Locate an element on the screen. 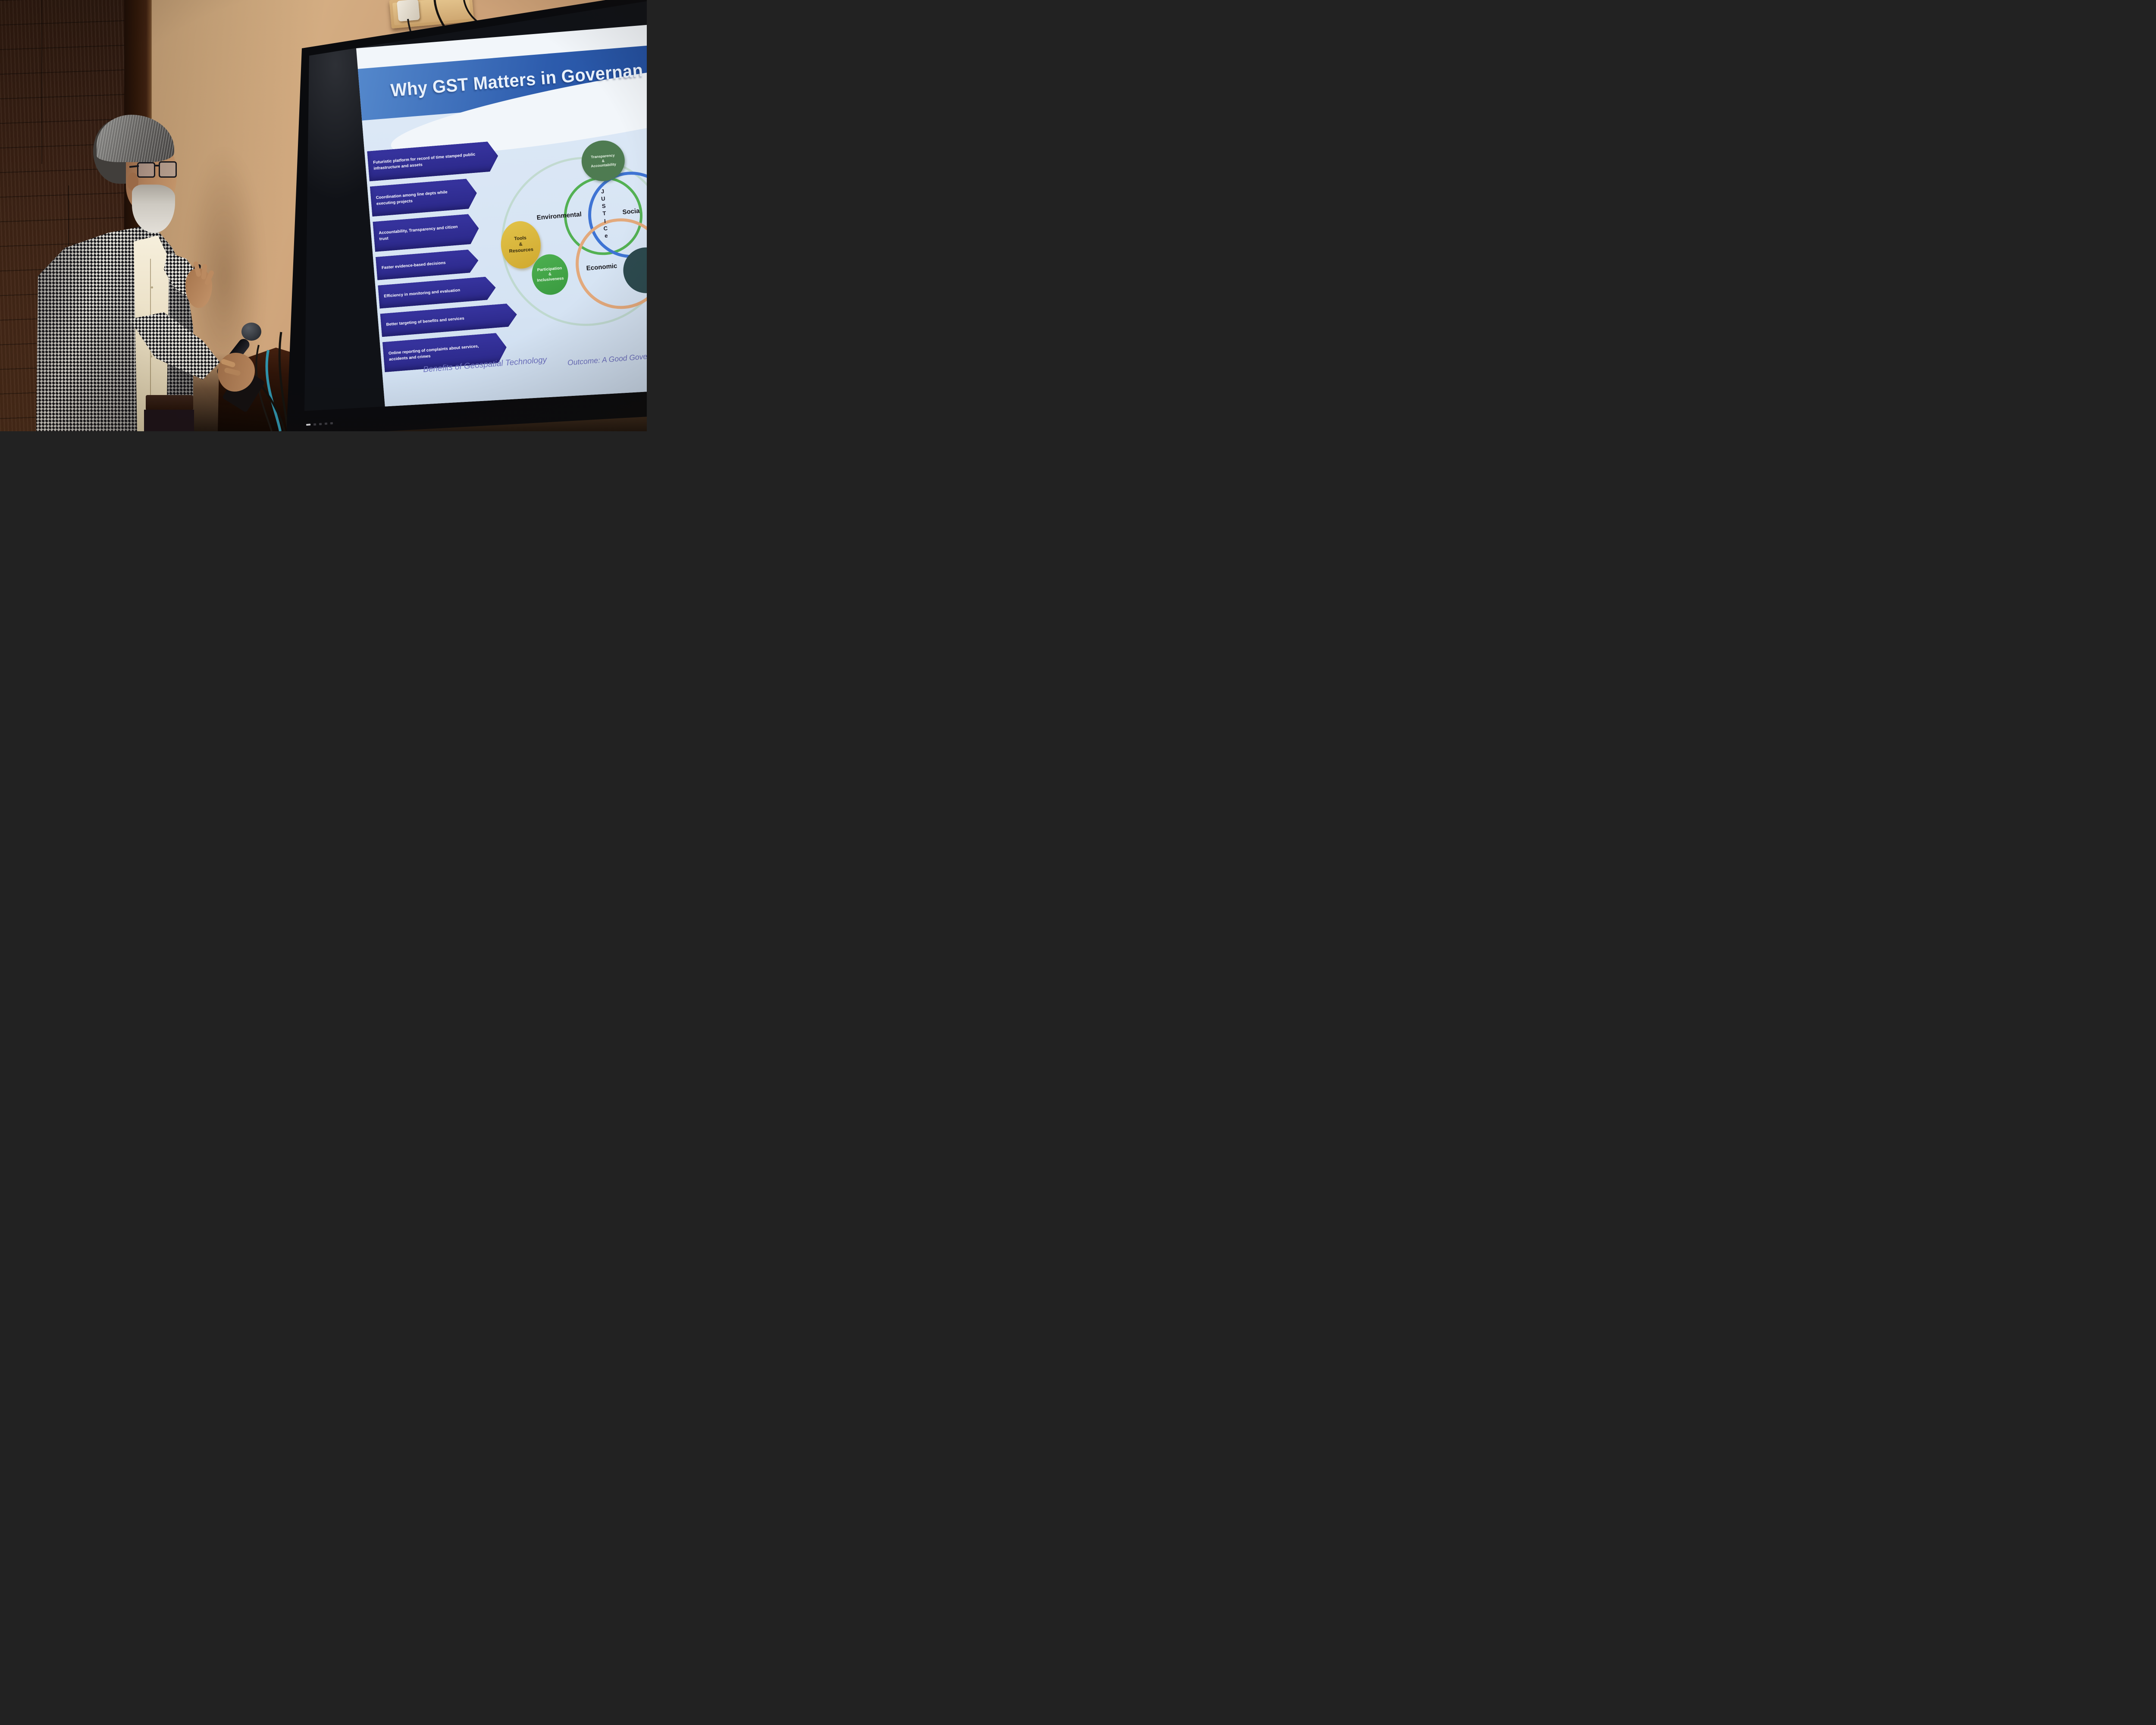 This screenshot has height=1725, width=2156. microphone-head is located at coordinates (251, 332).